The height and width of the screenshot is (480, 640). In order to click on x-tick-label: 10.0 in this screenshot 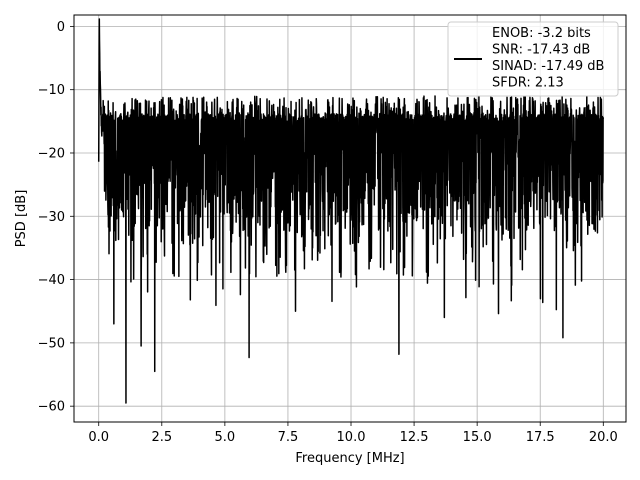, I will do `click(351, 437)`.